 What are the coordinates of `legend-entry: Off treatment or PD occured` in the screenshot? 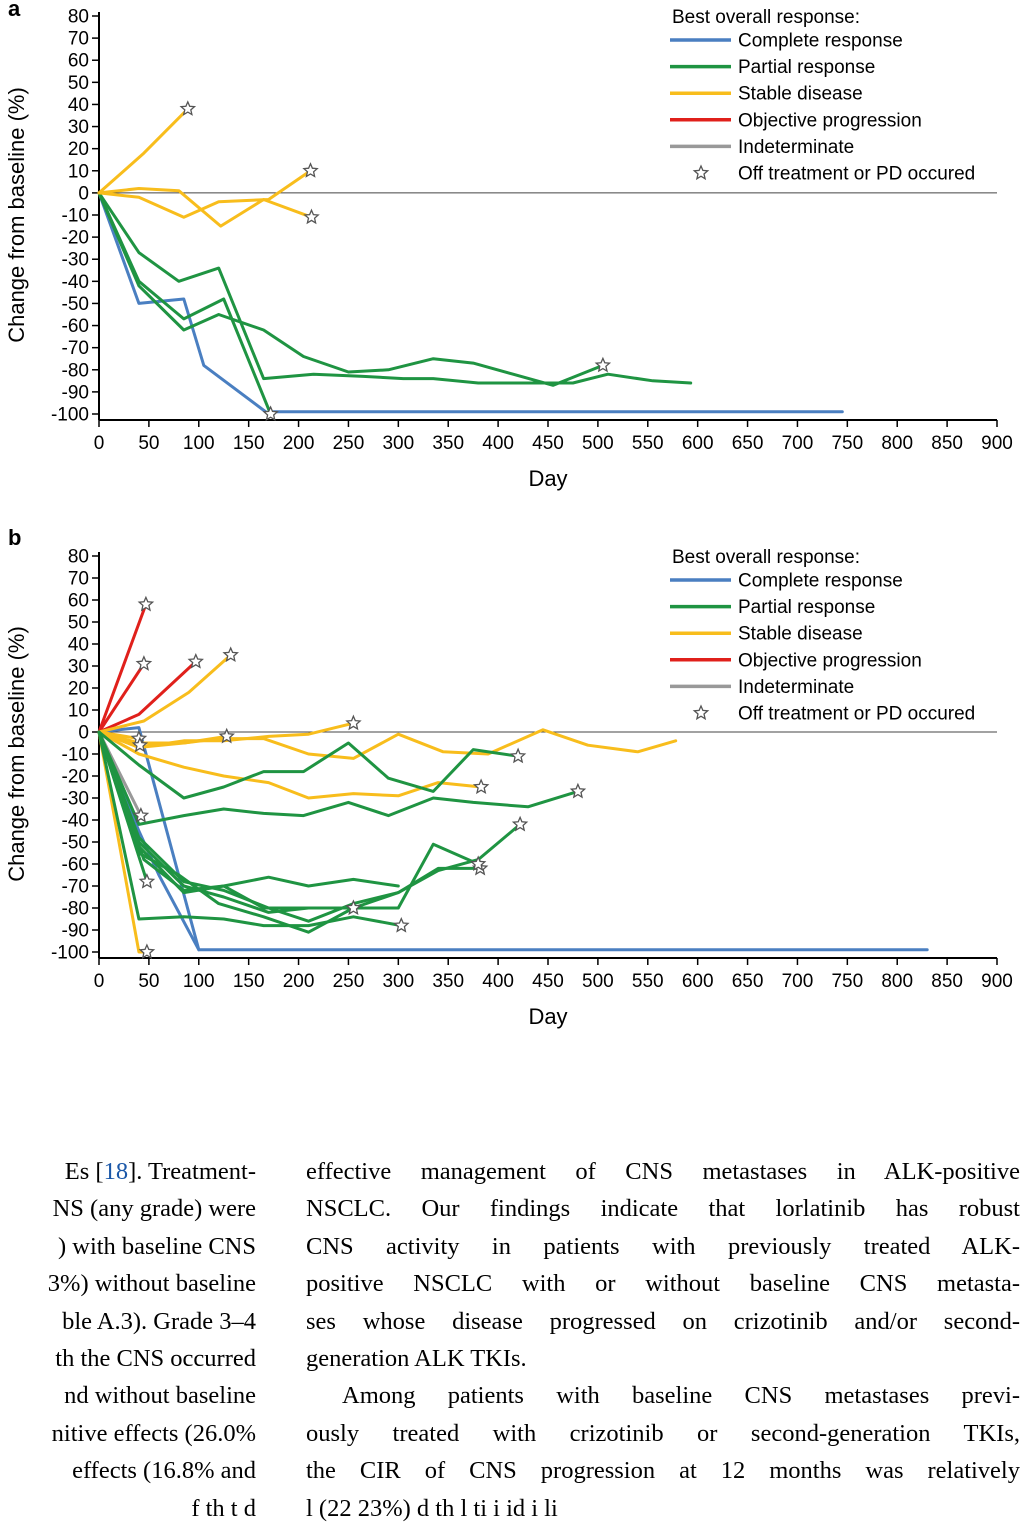 It's located at (856, 714).